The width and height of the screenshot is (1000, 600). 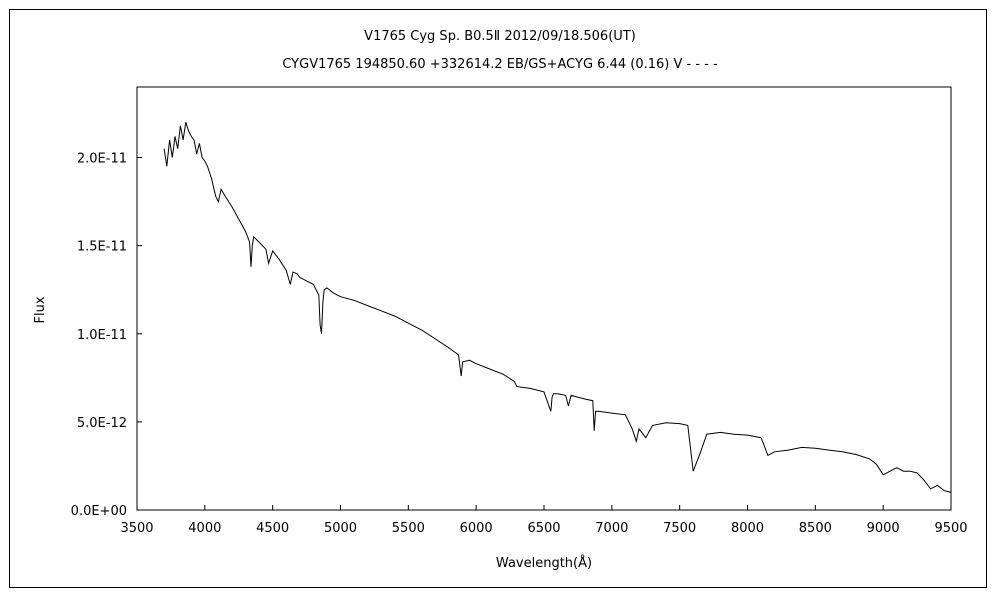 I want to click on y-tick-label: 2.0E-11, so click(x=102, y=159).